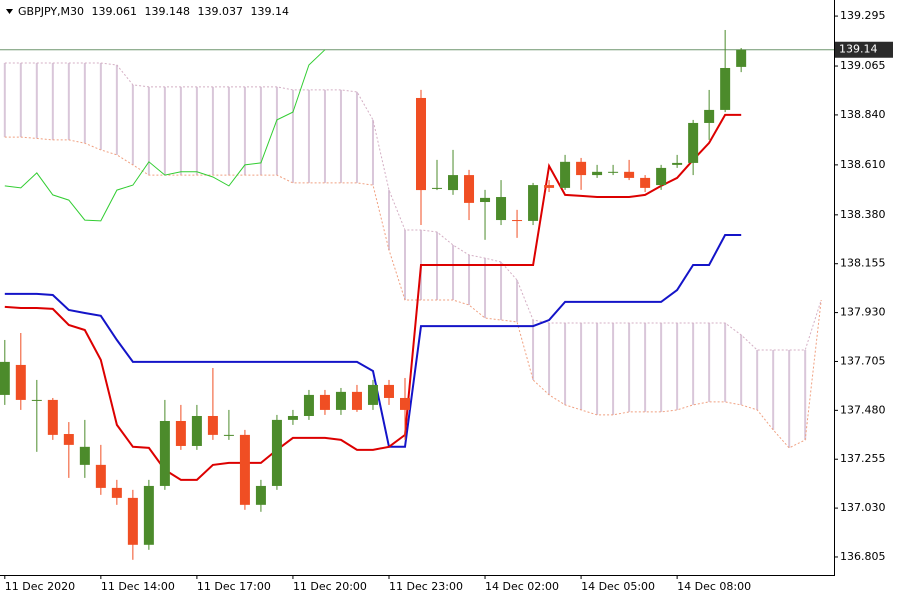  What do you see at coordinates (863, 214) in the screenshot?
I see `y-tick-label: 138.380` at bounding box center [863, 214].